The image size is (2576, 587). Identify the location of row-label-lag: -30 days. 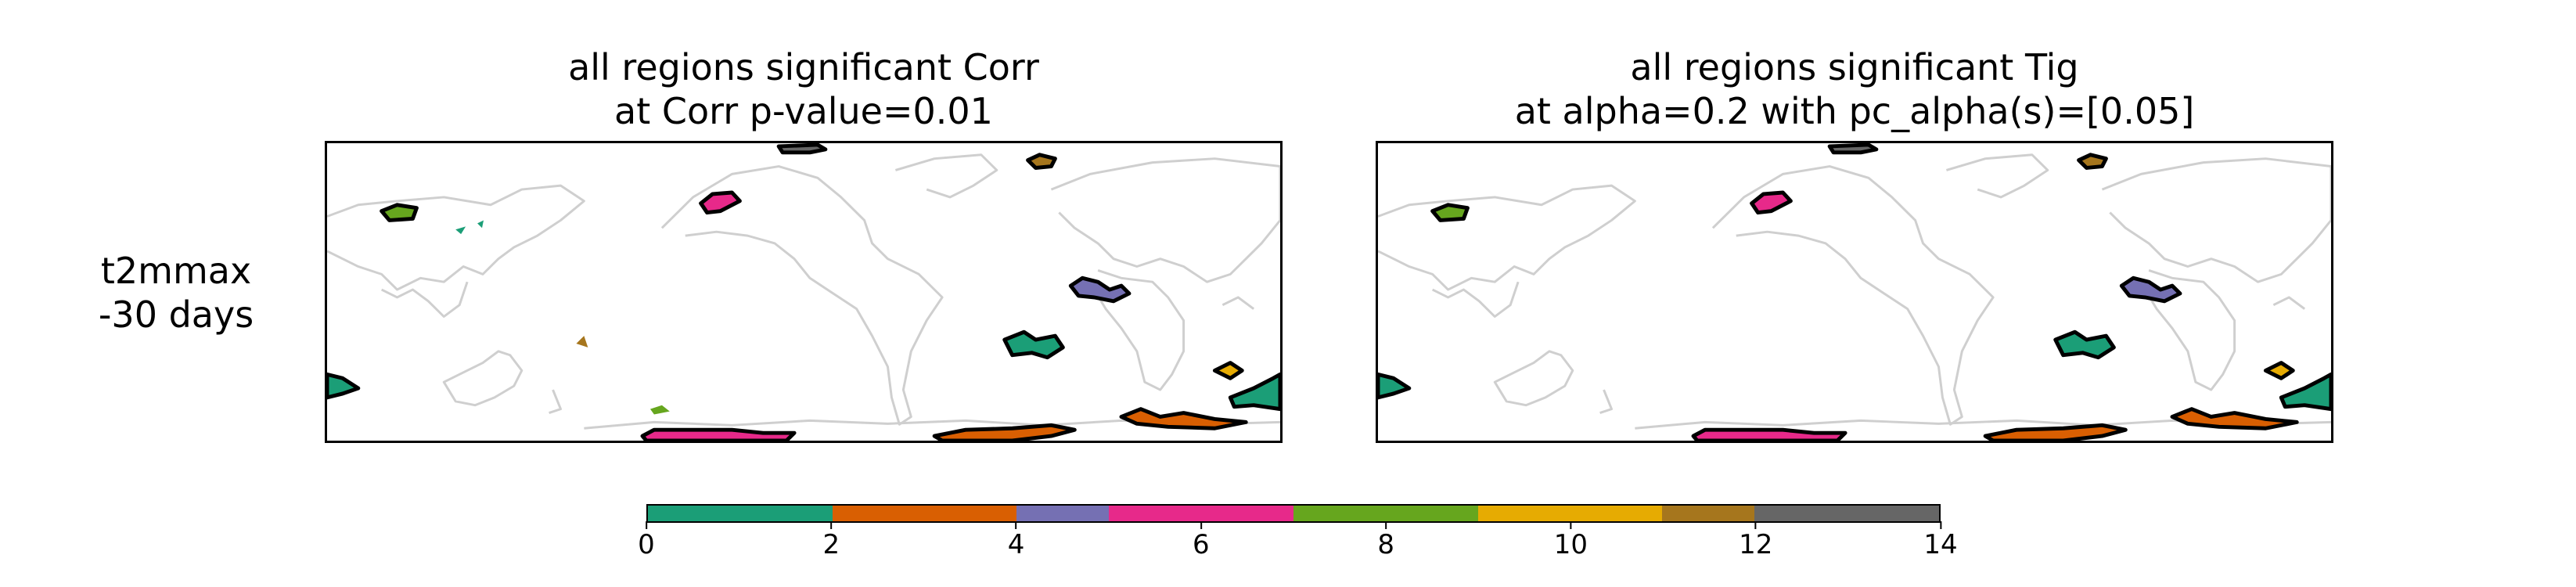
(176, 315).